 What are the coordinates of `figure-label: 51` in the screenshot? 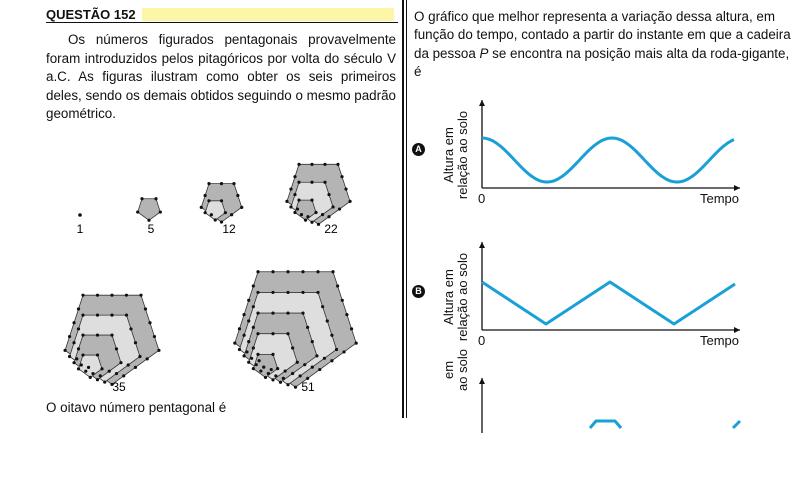 It's located at (308, 387).